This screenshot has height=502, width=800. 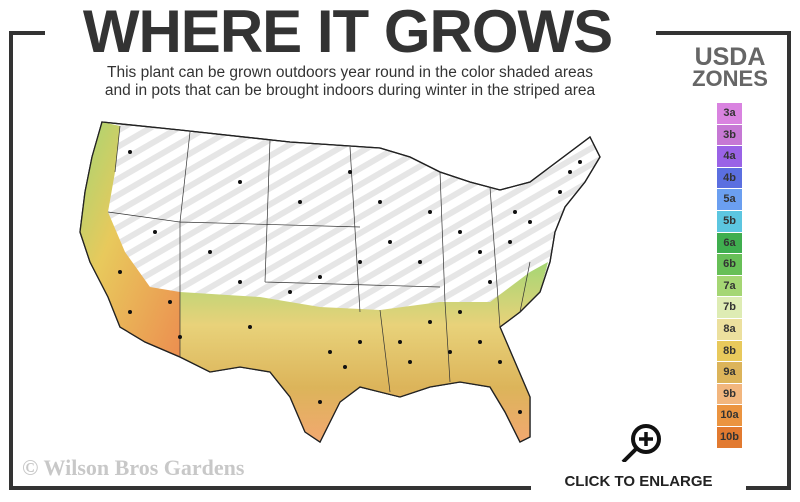 I want to click on legend-zone-9a: 9a, so click(x=729, y=372).